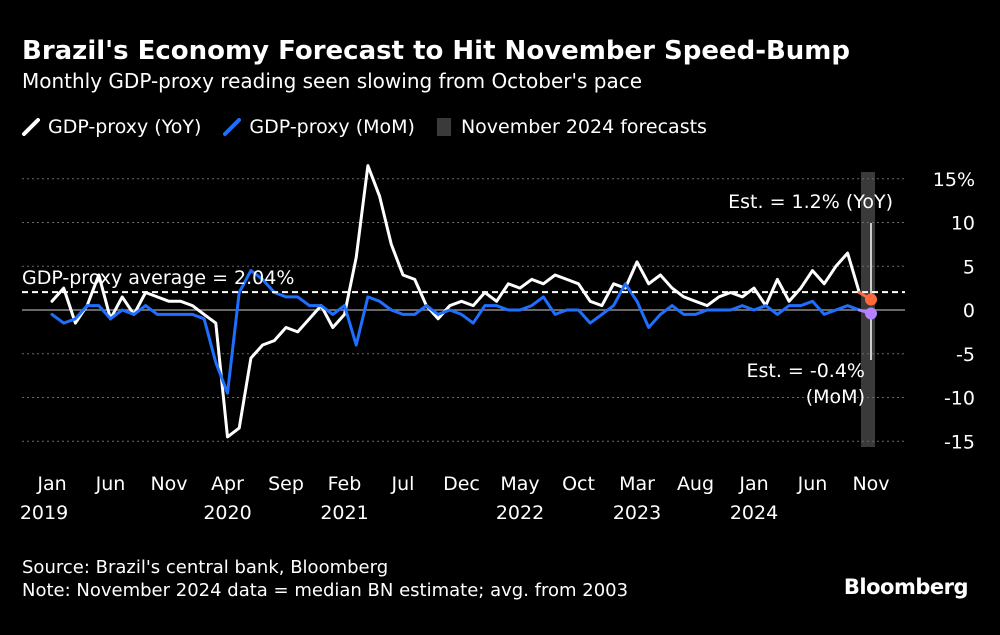 This screenshot has height=635, width=1000. I want to click on estimate-point-mom, so click(871, 313).